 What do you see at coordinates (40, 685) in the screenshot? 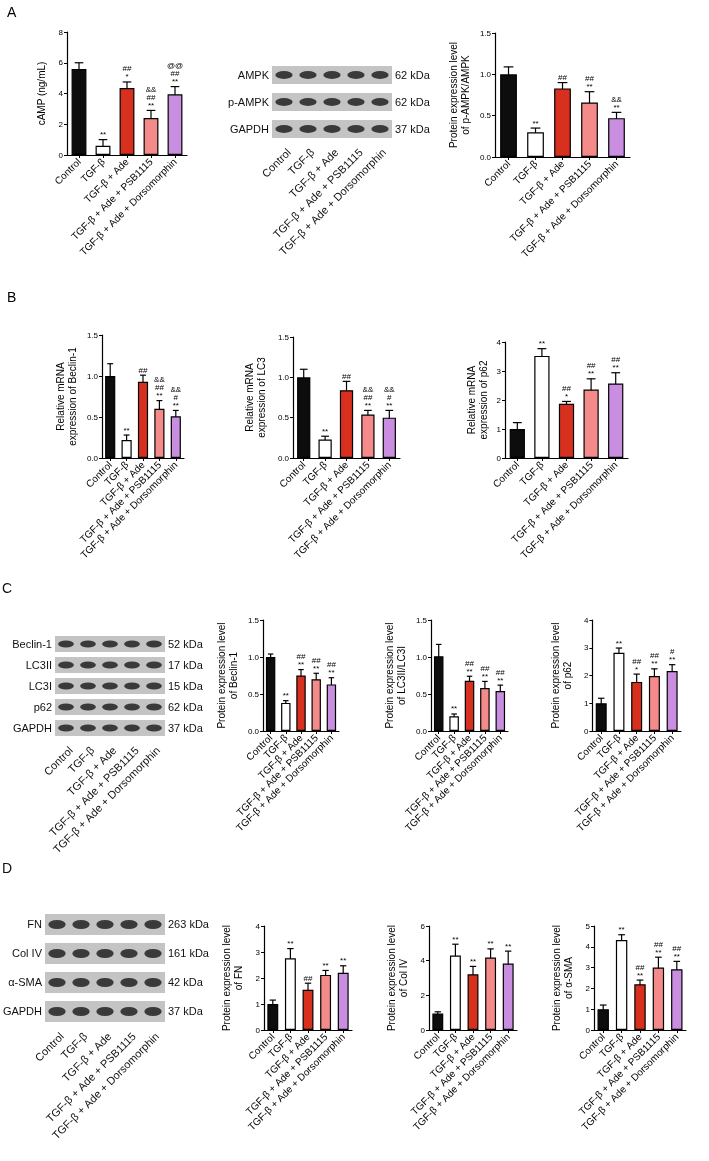
I see `category-label: LC3I` at bounding box center [40, 685].